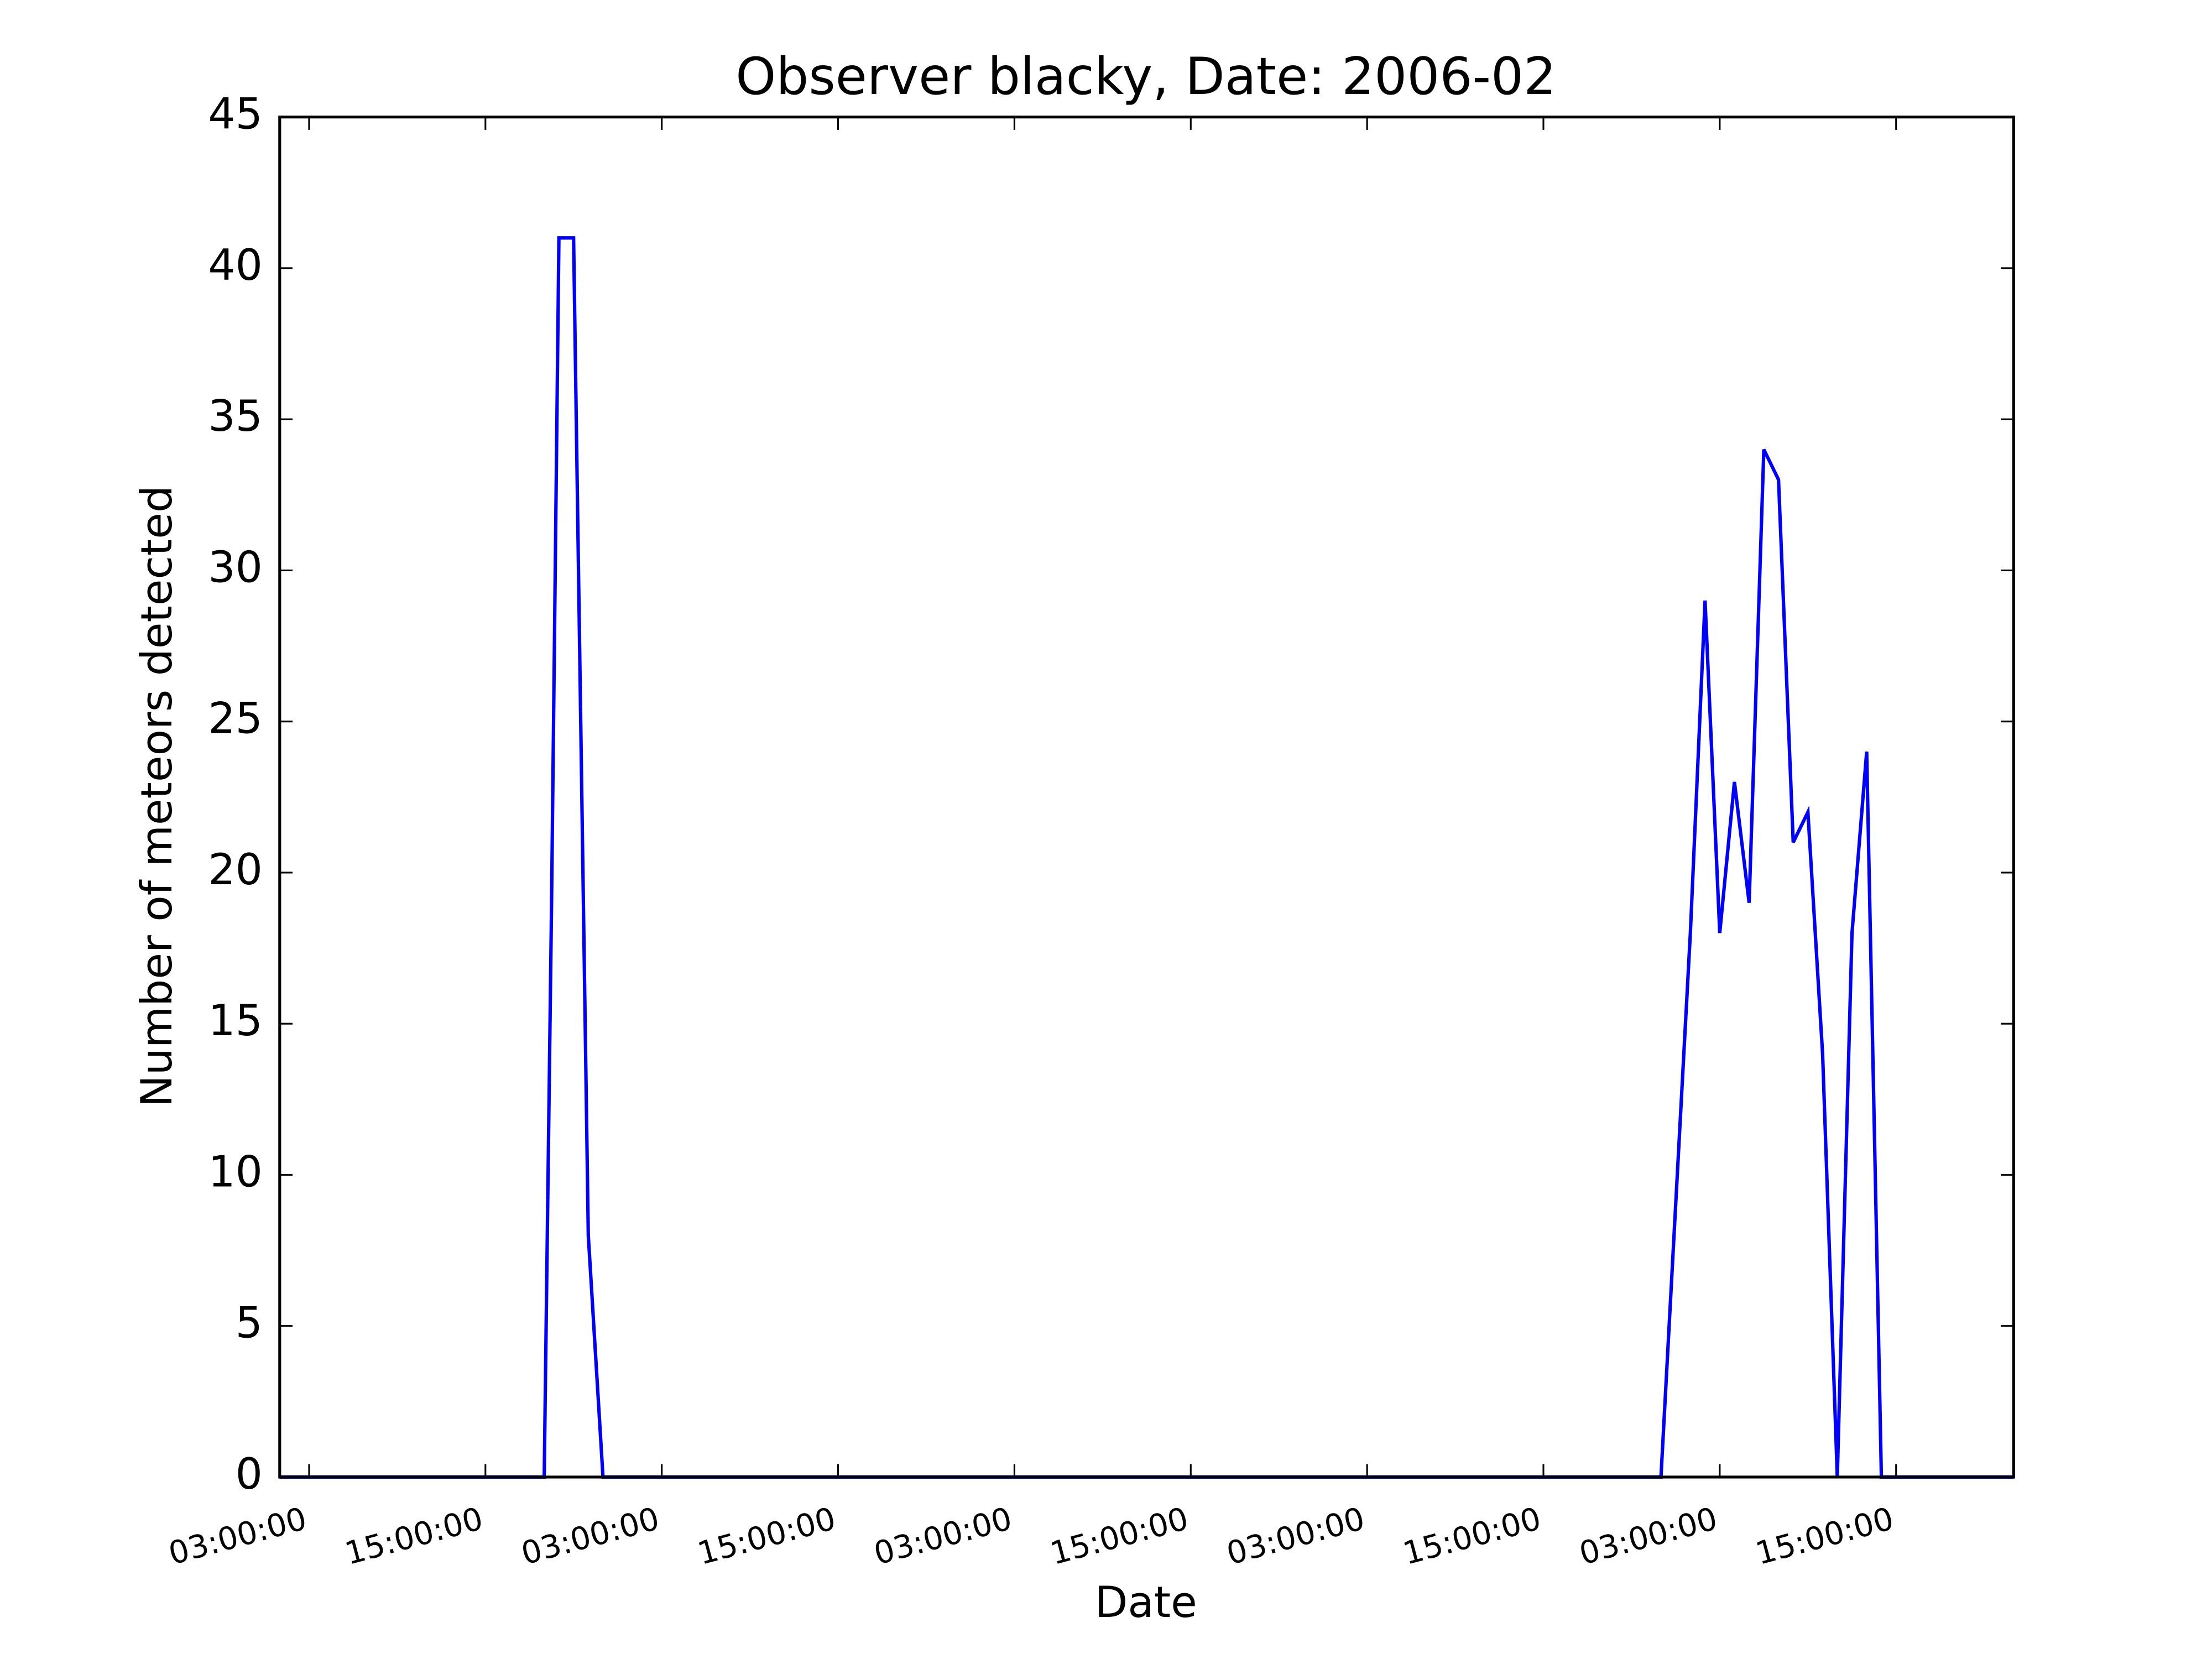 This screenshot has height=1659, width=2212. I want to click on y-tick-label: 40, so click(236, 266).